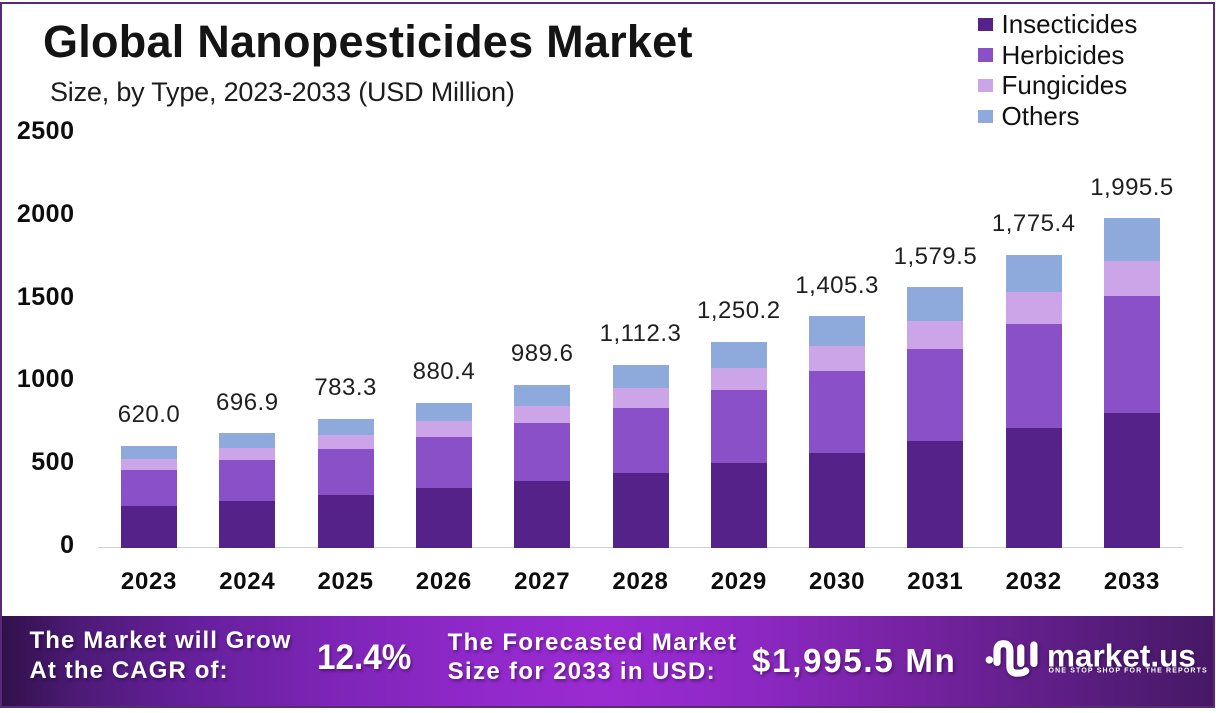  I want to click on svg-text: market.us, so click(1121, 655).